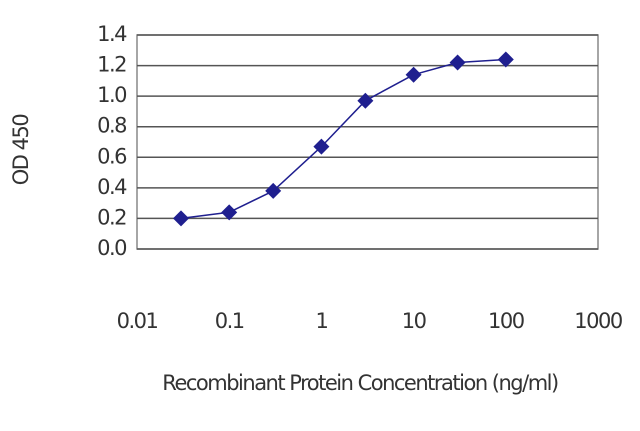  I want to click on x-tick-label: 0.01, so click(137, 321).